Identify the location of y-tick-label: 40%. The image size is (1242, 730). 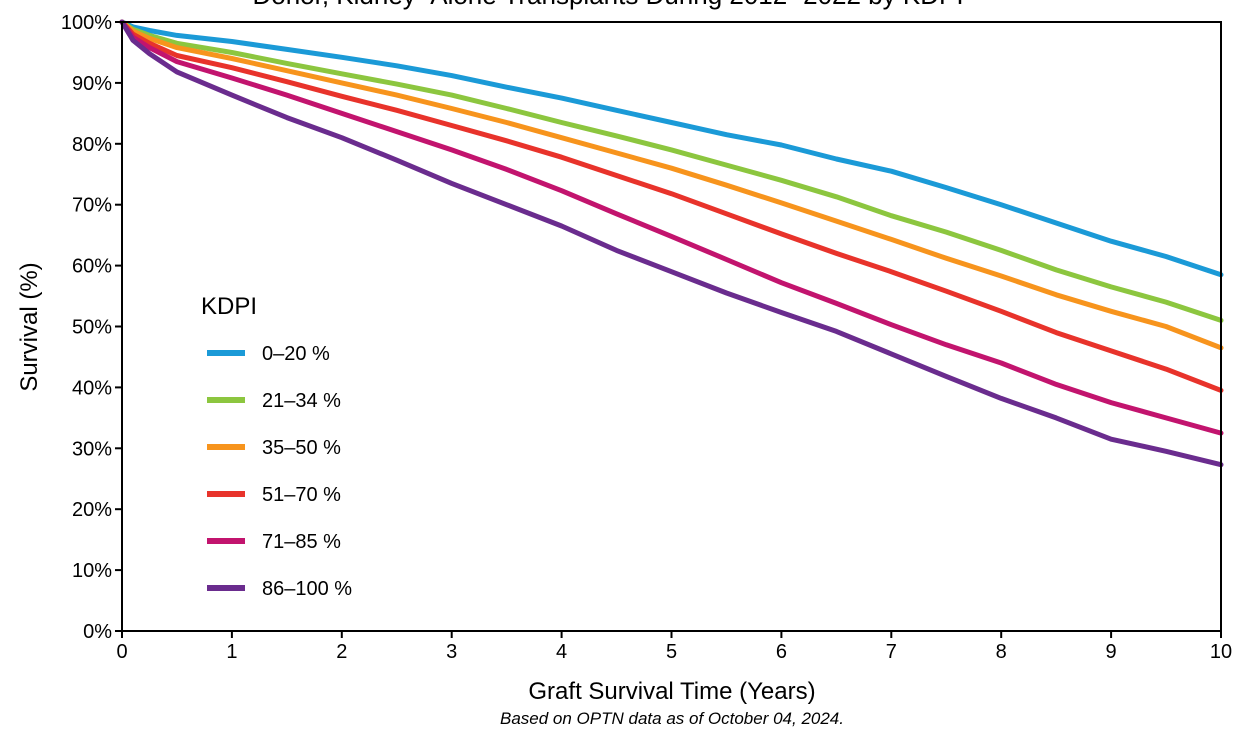
(92, 388).